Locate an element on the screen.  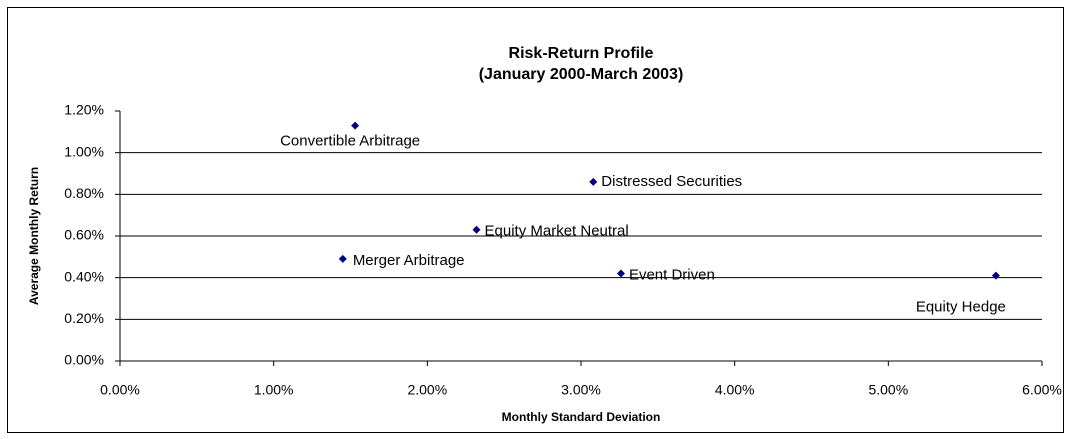
x-tick-label: 1.00% is located at coordinates (274, 390).